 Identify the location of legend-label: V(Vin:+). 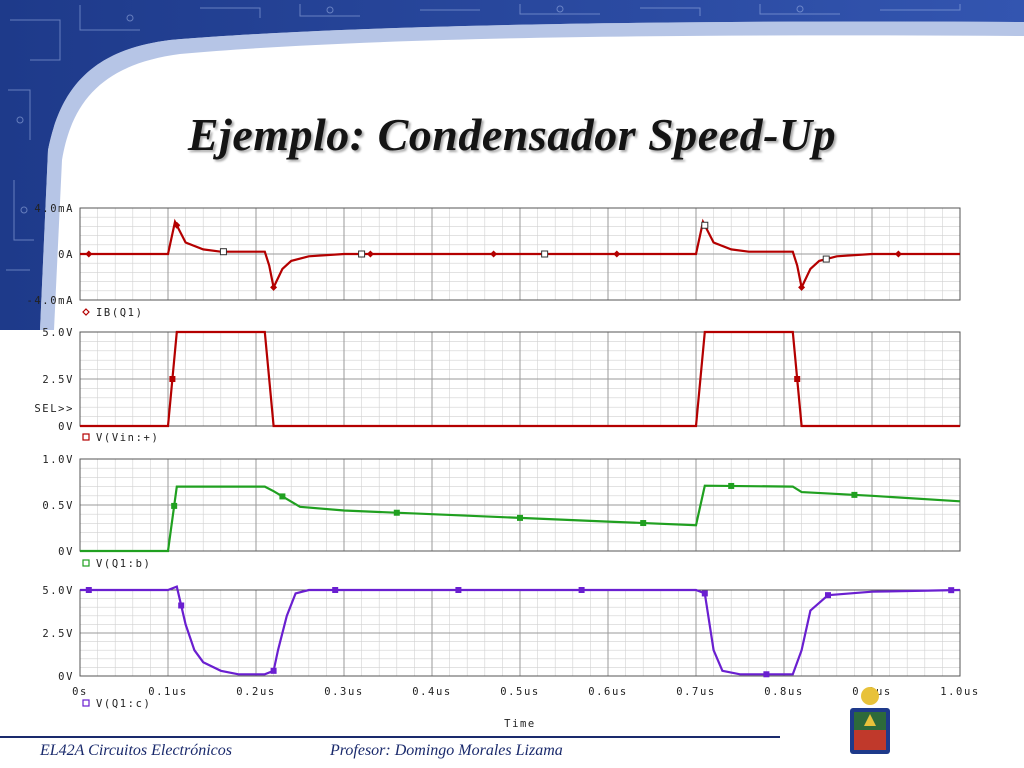
(127, 438).